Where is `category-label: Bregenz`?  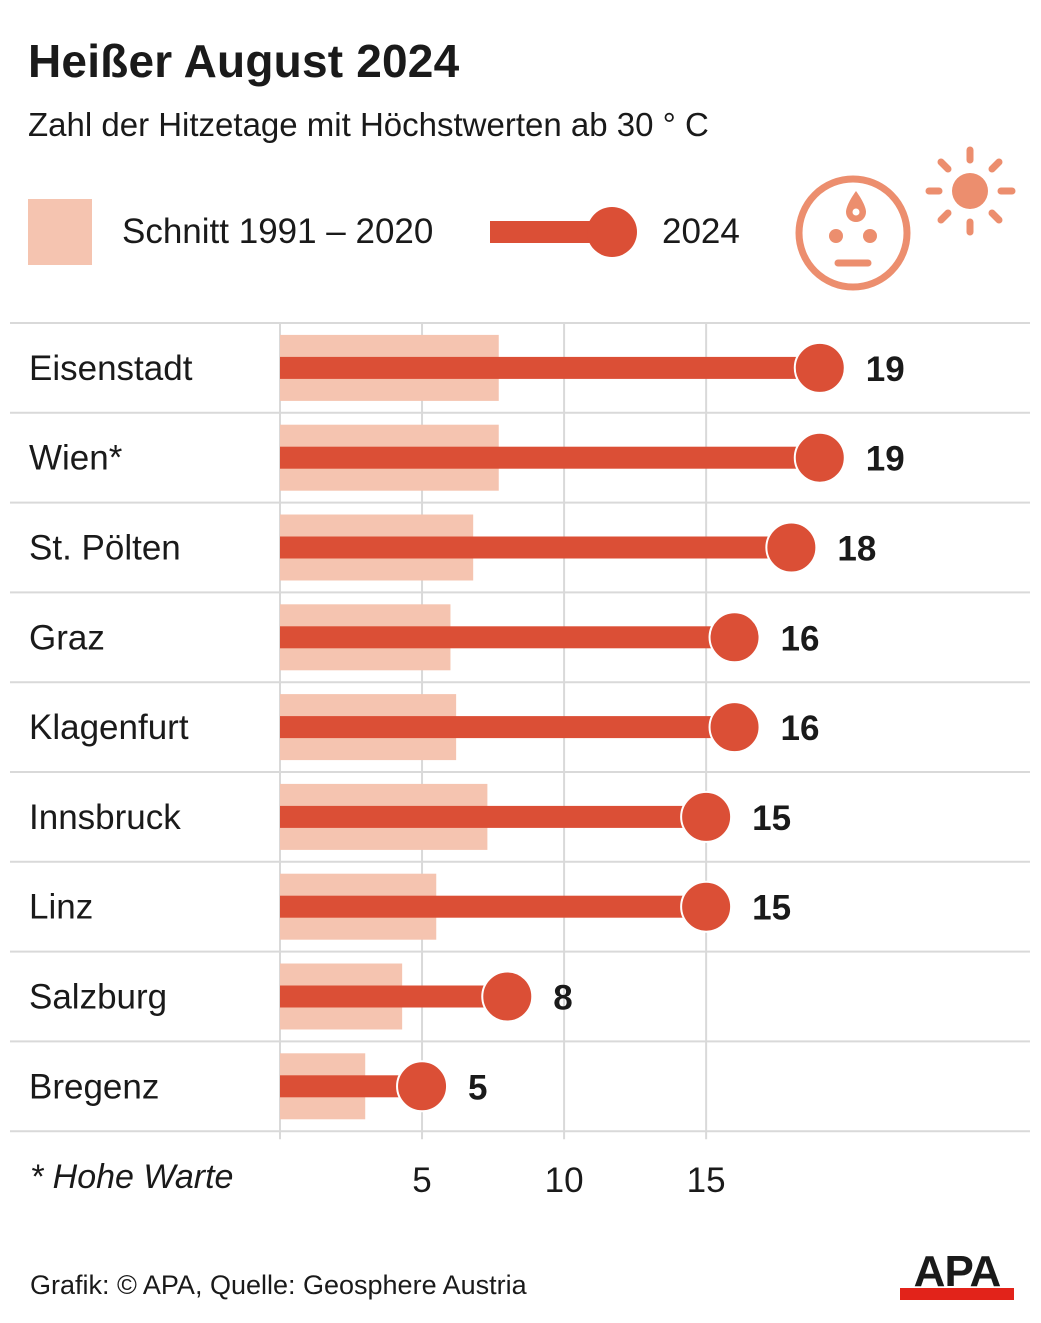
category-label: Bregenz is located at coordinates (94, 1086).